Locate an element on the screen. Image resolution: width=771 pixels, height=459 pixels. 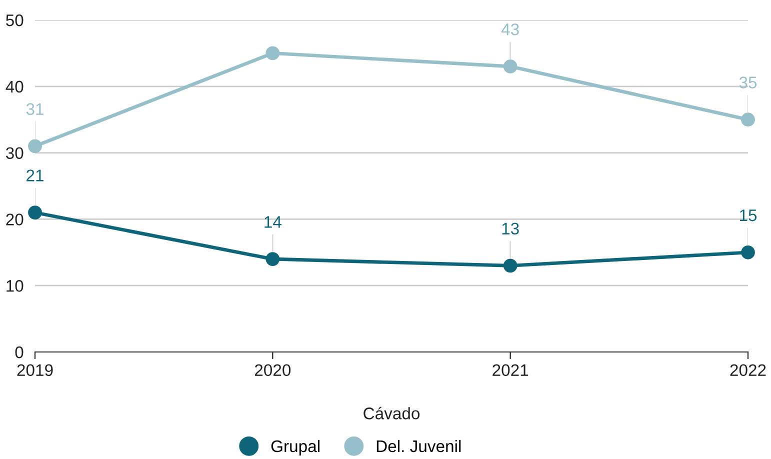
data-label: 21 is located at coordinates (35, 176).